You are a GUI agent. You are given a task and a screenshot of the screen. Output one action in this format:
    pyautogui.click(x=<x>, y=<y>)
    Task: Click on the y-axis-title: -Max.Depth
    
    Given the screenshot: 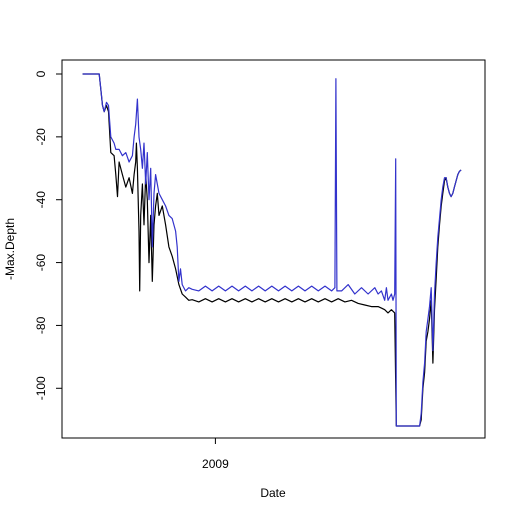 What is the action you would take?
    pyautogui.click(x=10, y=249)
    